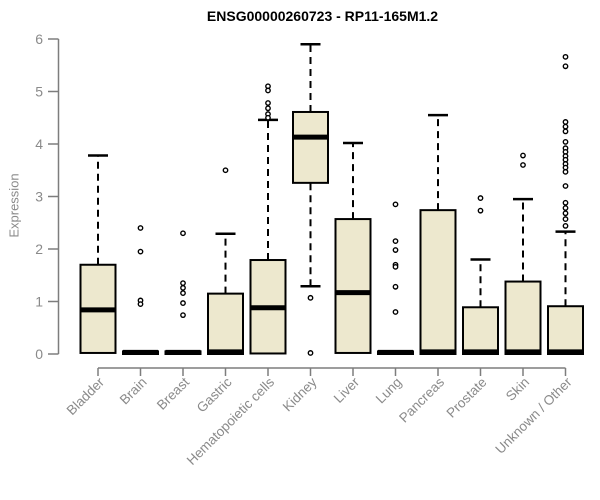  Describe the element at coordinates (39, 144) in the screenshot. I see `y-tick-label: 4` at that location.